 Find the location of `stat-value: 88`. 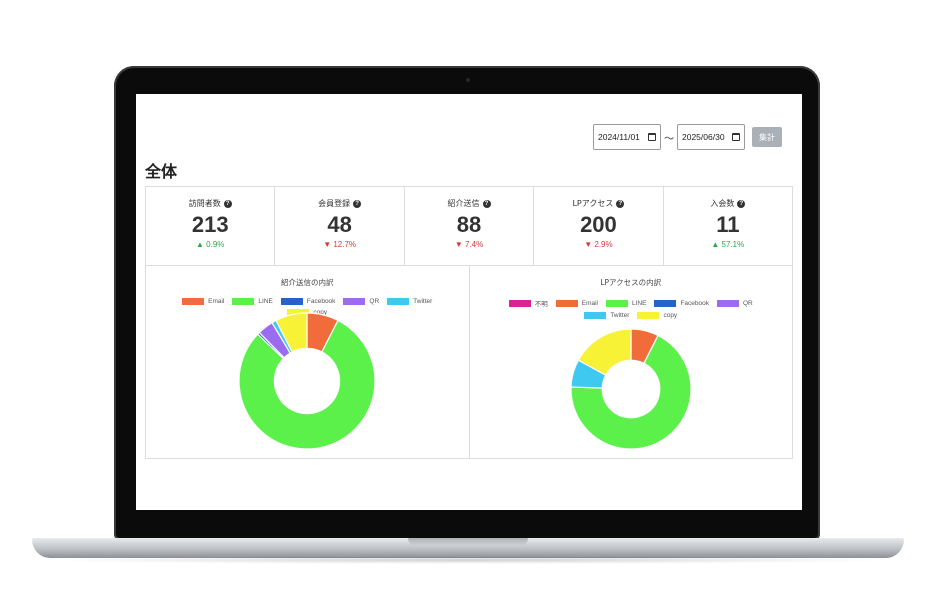

stat-value: 88 is located at coordinates (469, 224).